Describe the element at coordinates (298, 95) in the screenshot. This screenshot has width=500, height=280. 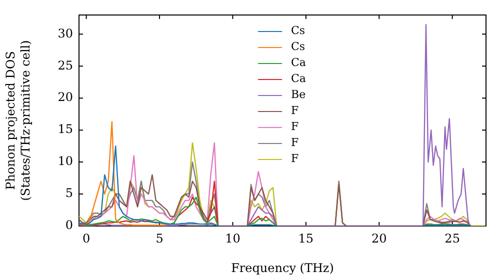
I see `legend-label: Be` at that location.